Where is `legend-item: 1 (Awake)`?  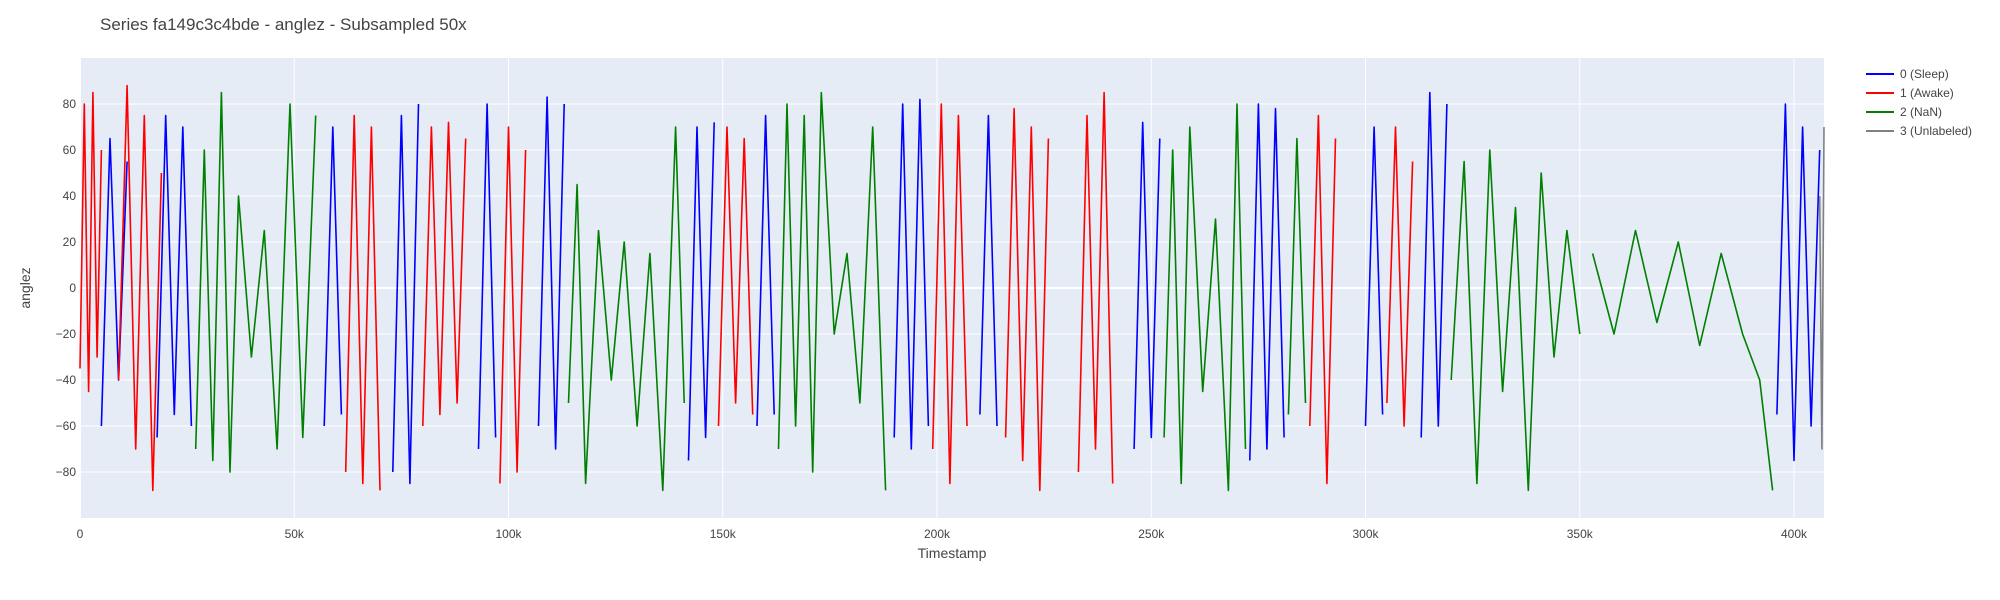 legend-item: 1 (Awake) is located at coordinates (1927, 93).